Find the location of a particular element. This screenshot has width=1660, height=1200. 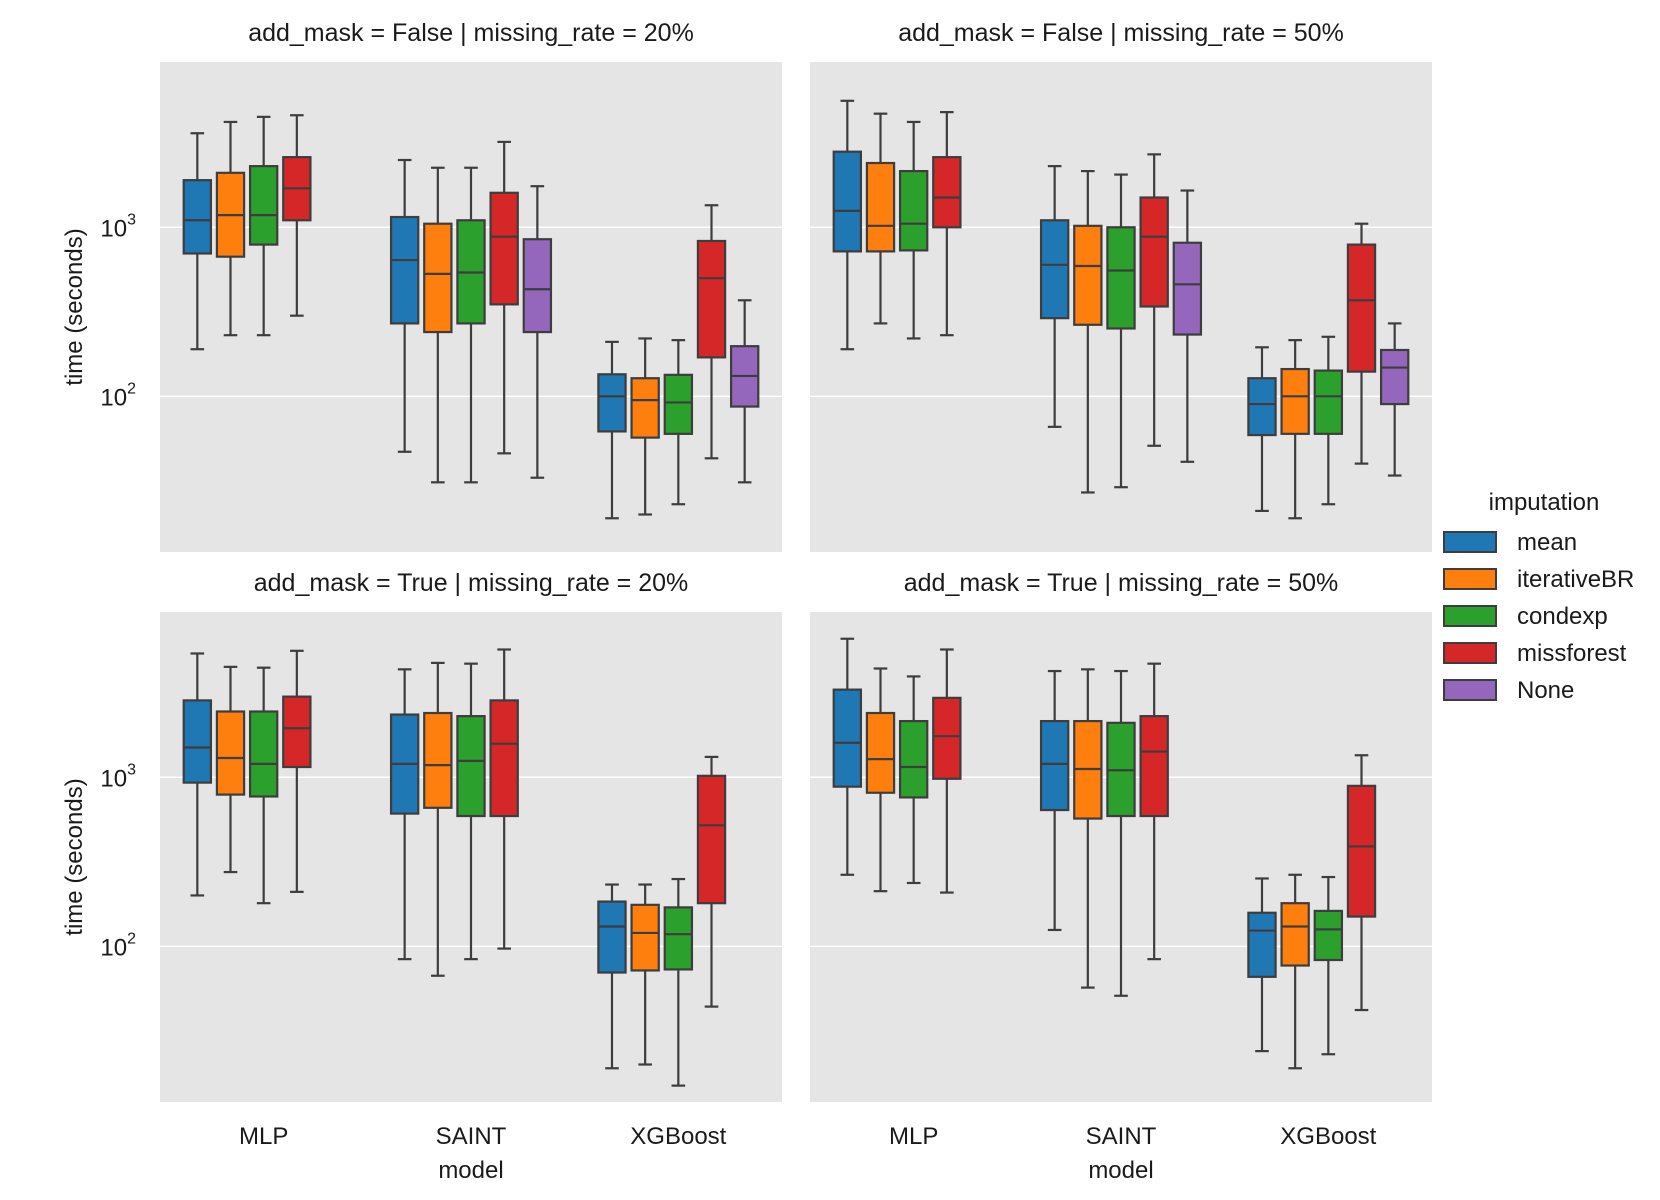

box-saint-condexp is located at coordinates (471, 811).